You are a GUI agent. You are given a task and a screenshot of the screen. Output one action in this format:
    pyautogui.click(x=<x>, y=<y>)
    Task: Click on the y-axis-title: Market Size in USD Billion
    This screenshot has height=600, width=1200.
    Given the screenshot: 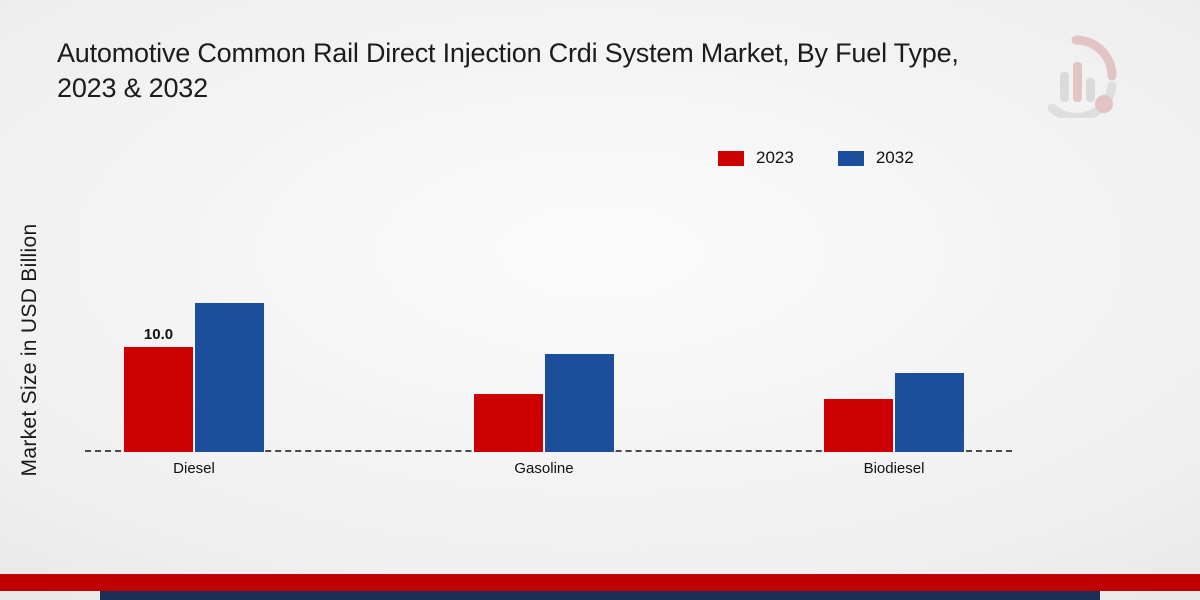 What is the action you would take?
    pyautogui.click(x=29, y=350)
    